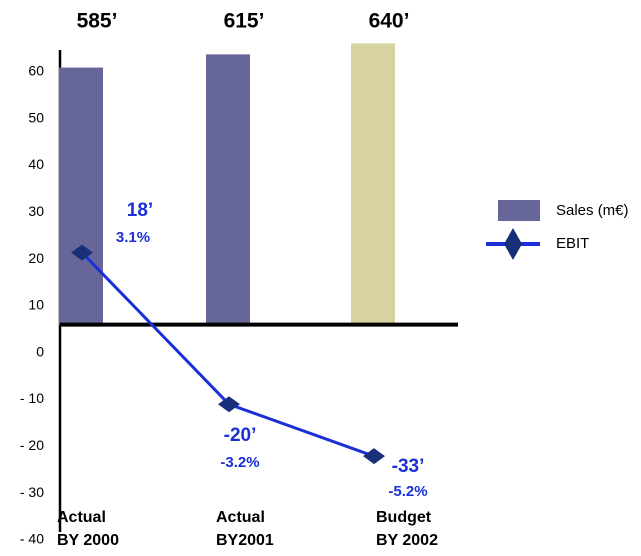 This screenshot has width=641, height=556. What do you see at coordinates (244, 21) in the screenshot?
I see `bar-value-label: 615’` at bounding box center [244, 21].